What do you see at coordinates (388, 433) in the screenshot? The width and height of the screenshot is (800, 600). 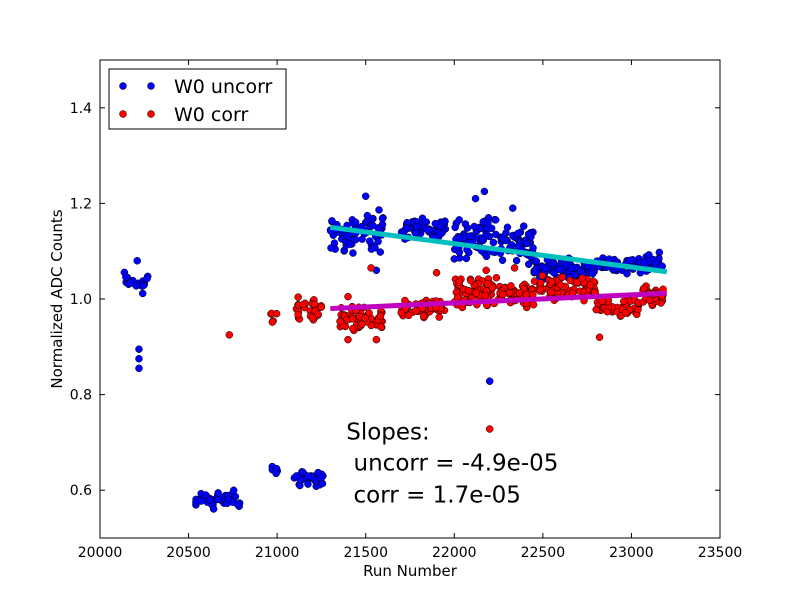 I see `annotation-title: Slopes:` at bounding box center [388, 433].